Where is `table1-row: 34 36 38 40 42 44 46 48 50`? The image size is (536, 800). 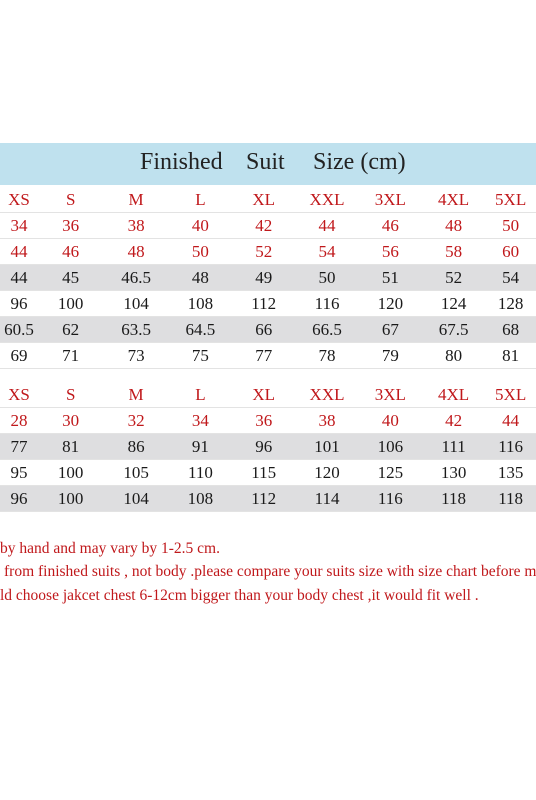 table1-row: 34 36 38 40 42 44 46 48 50 is located at coordinates (268, 225).